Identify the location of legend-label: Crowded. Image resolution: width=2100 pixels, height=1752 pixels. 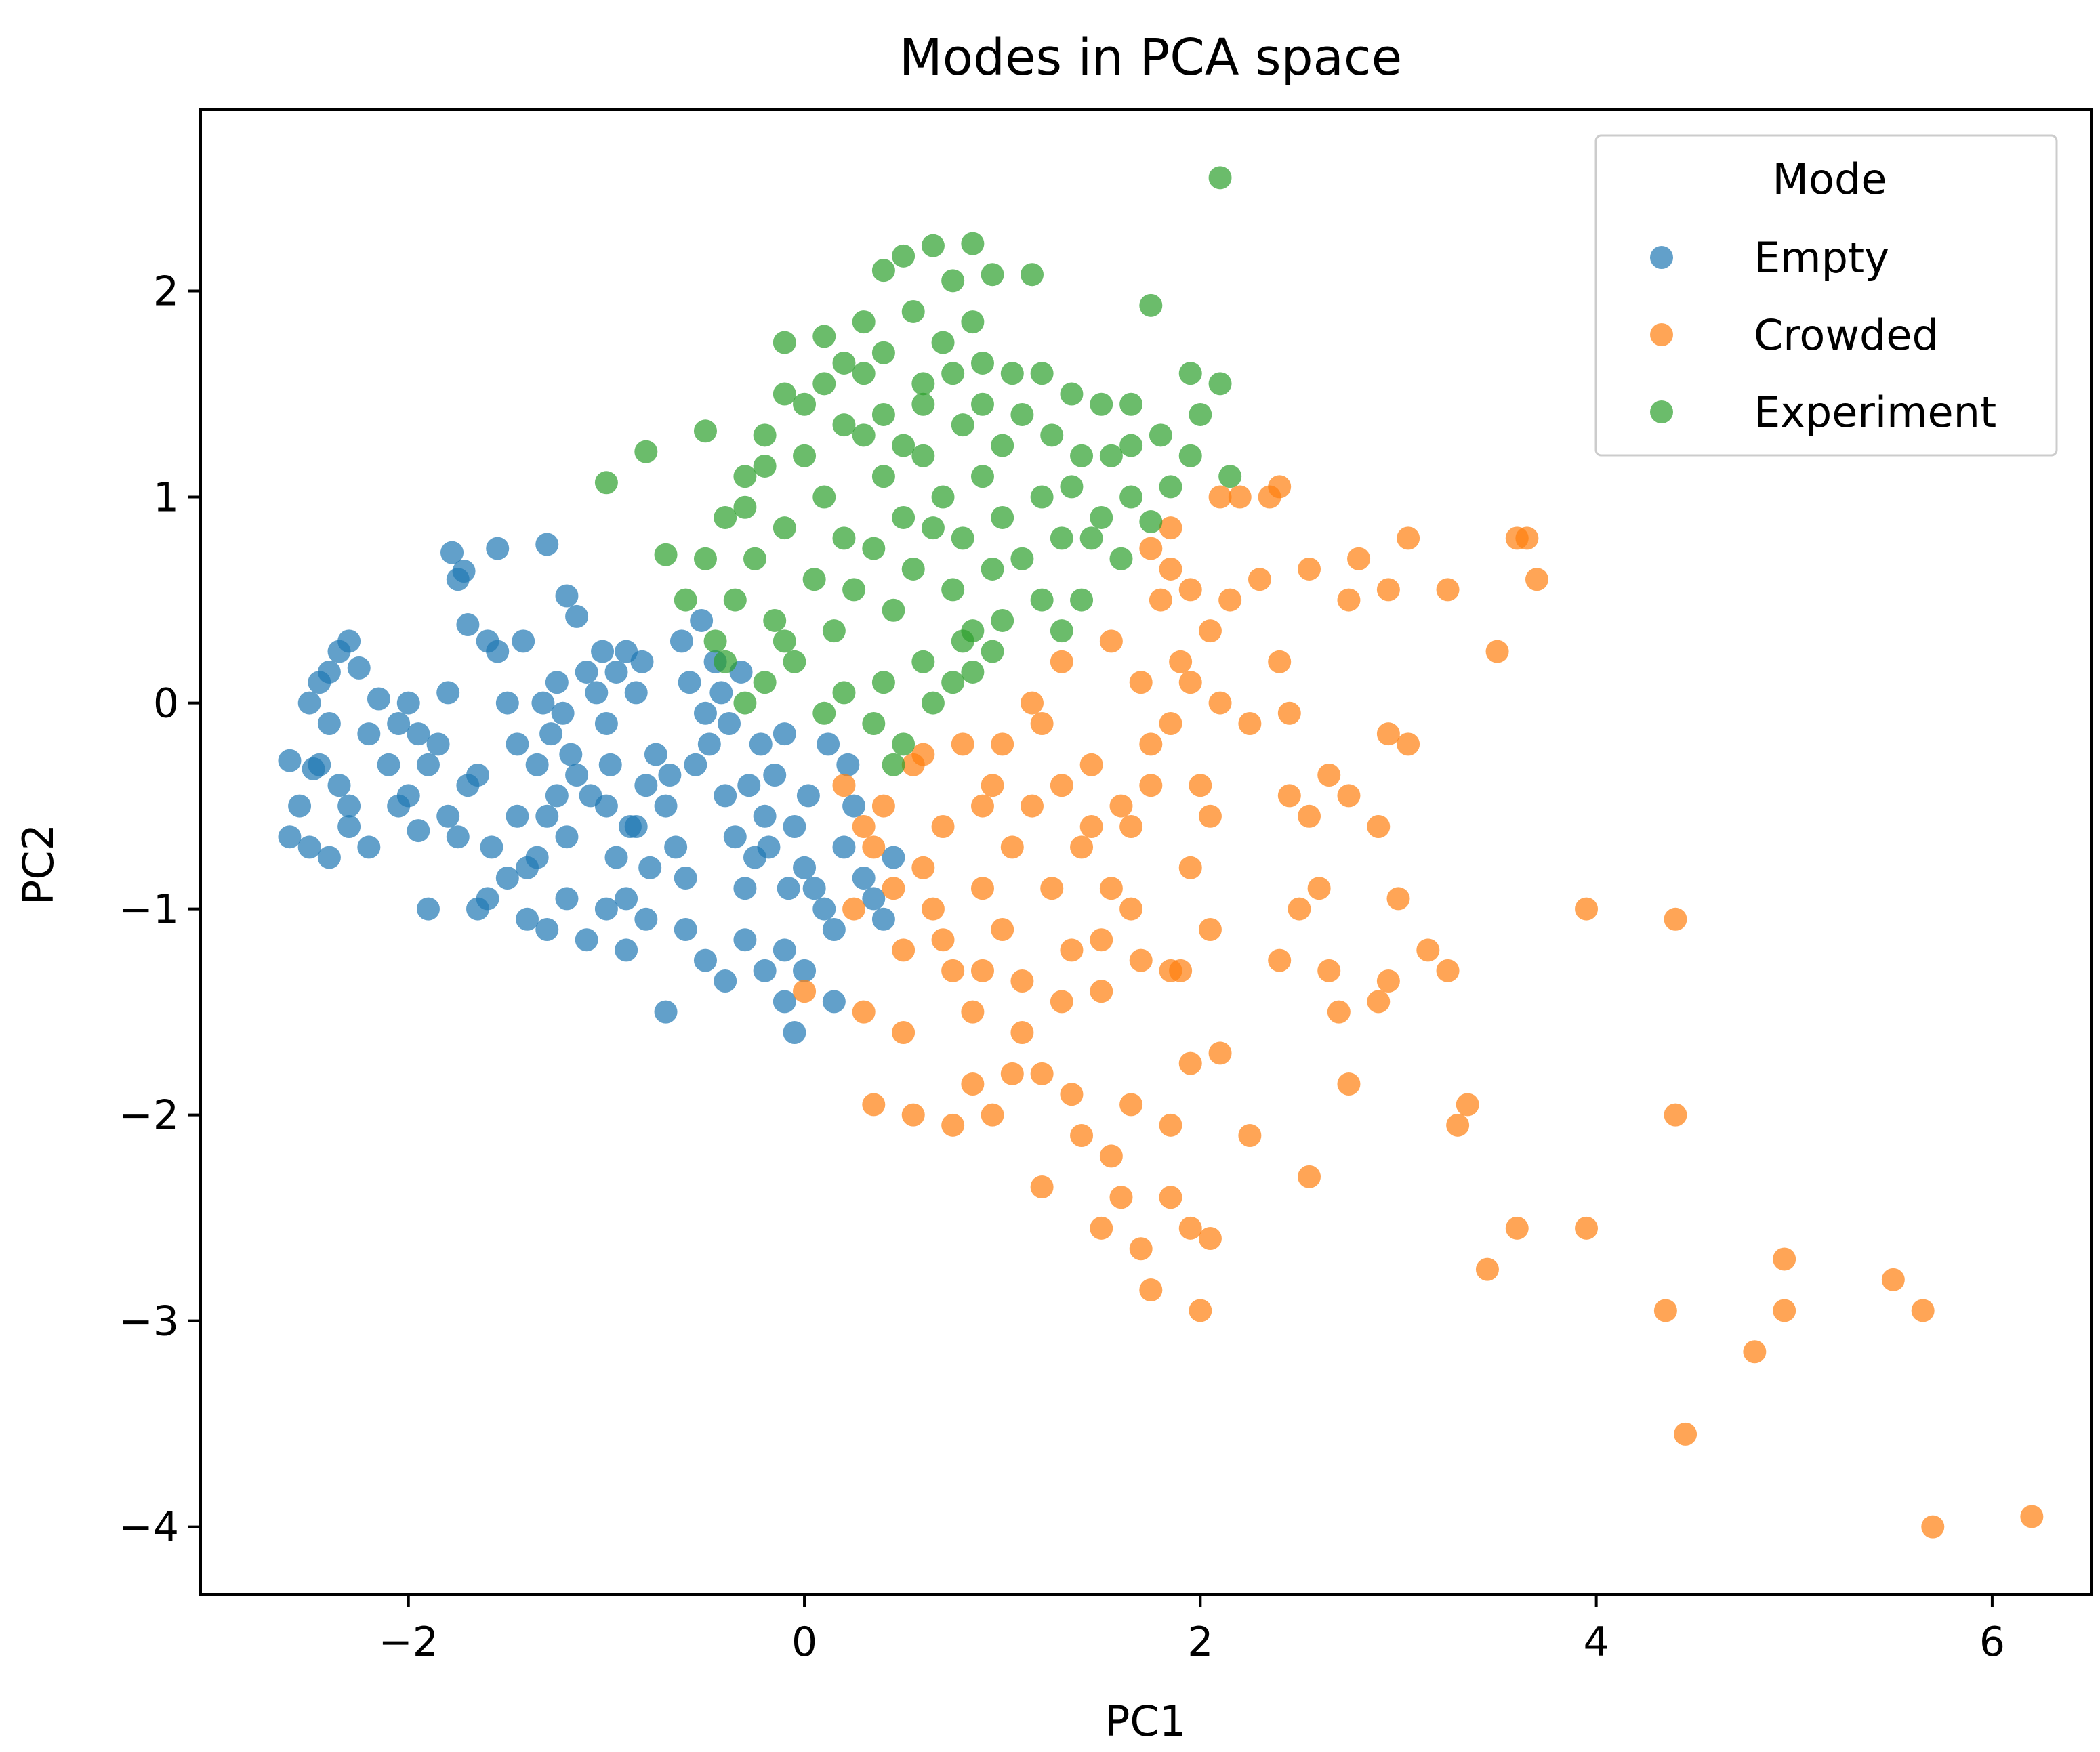
(1846, 335).